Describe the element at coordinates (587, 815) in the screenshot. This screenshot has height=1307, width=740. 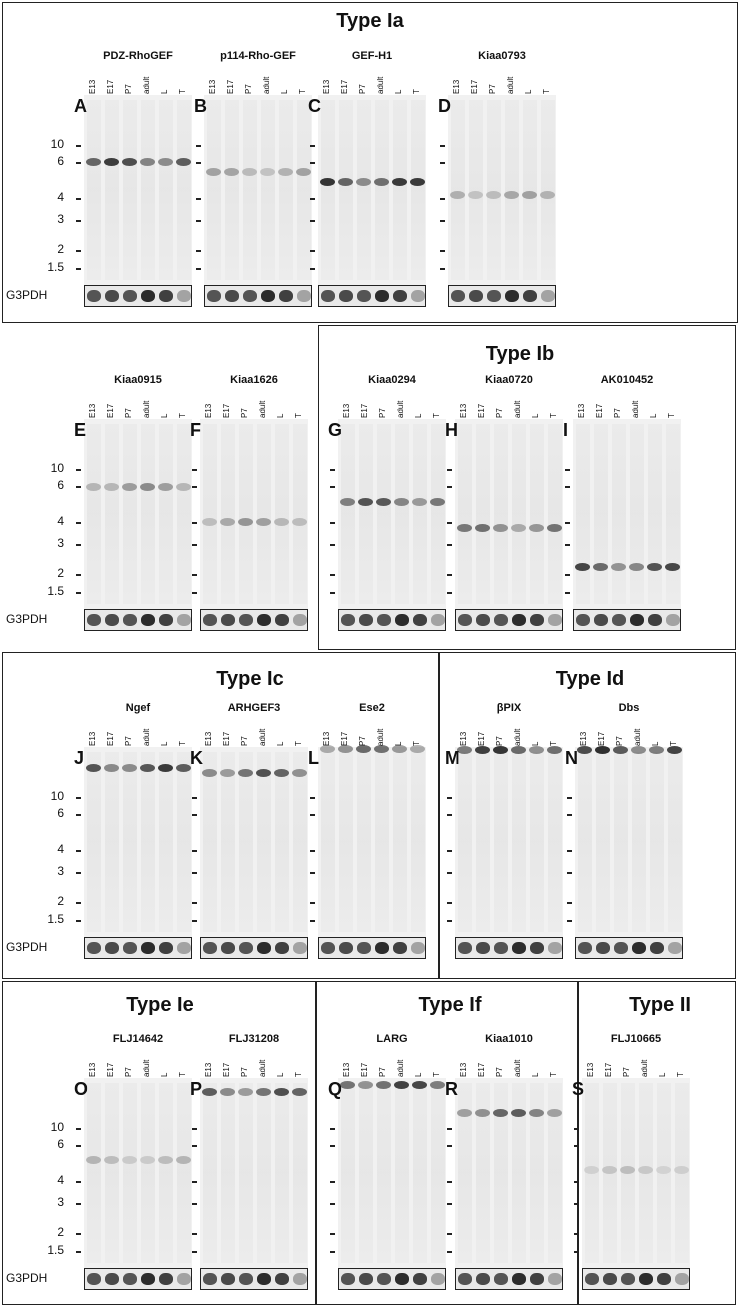
I see `frame-type-id` at that location.